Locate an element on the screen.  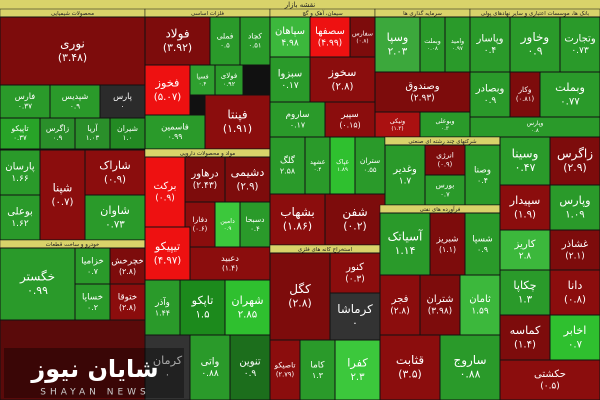
tile-name: وسپا is located at coordinates (398, 38).